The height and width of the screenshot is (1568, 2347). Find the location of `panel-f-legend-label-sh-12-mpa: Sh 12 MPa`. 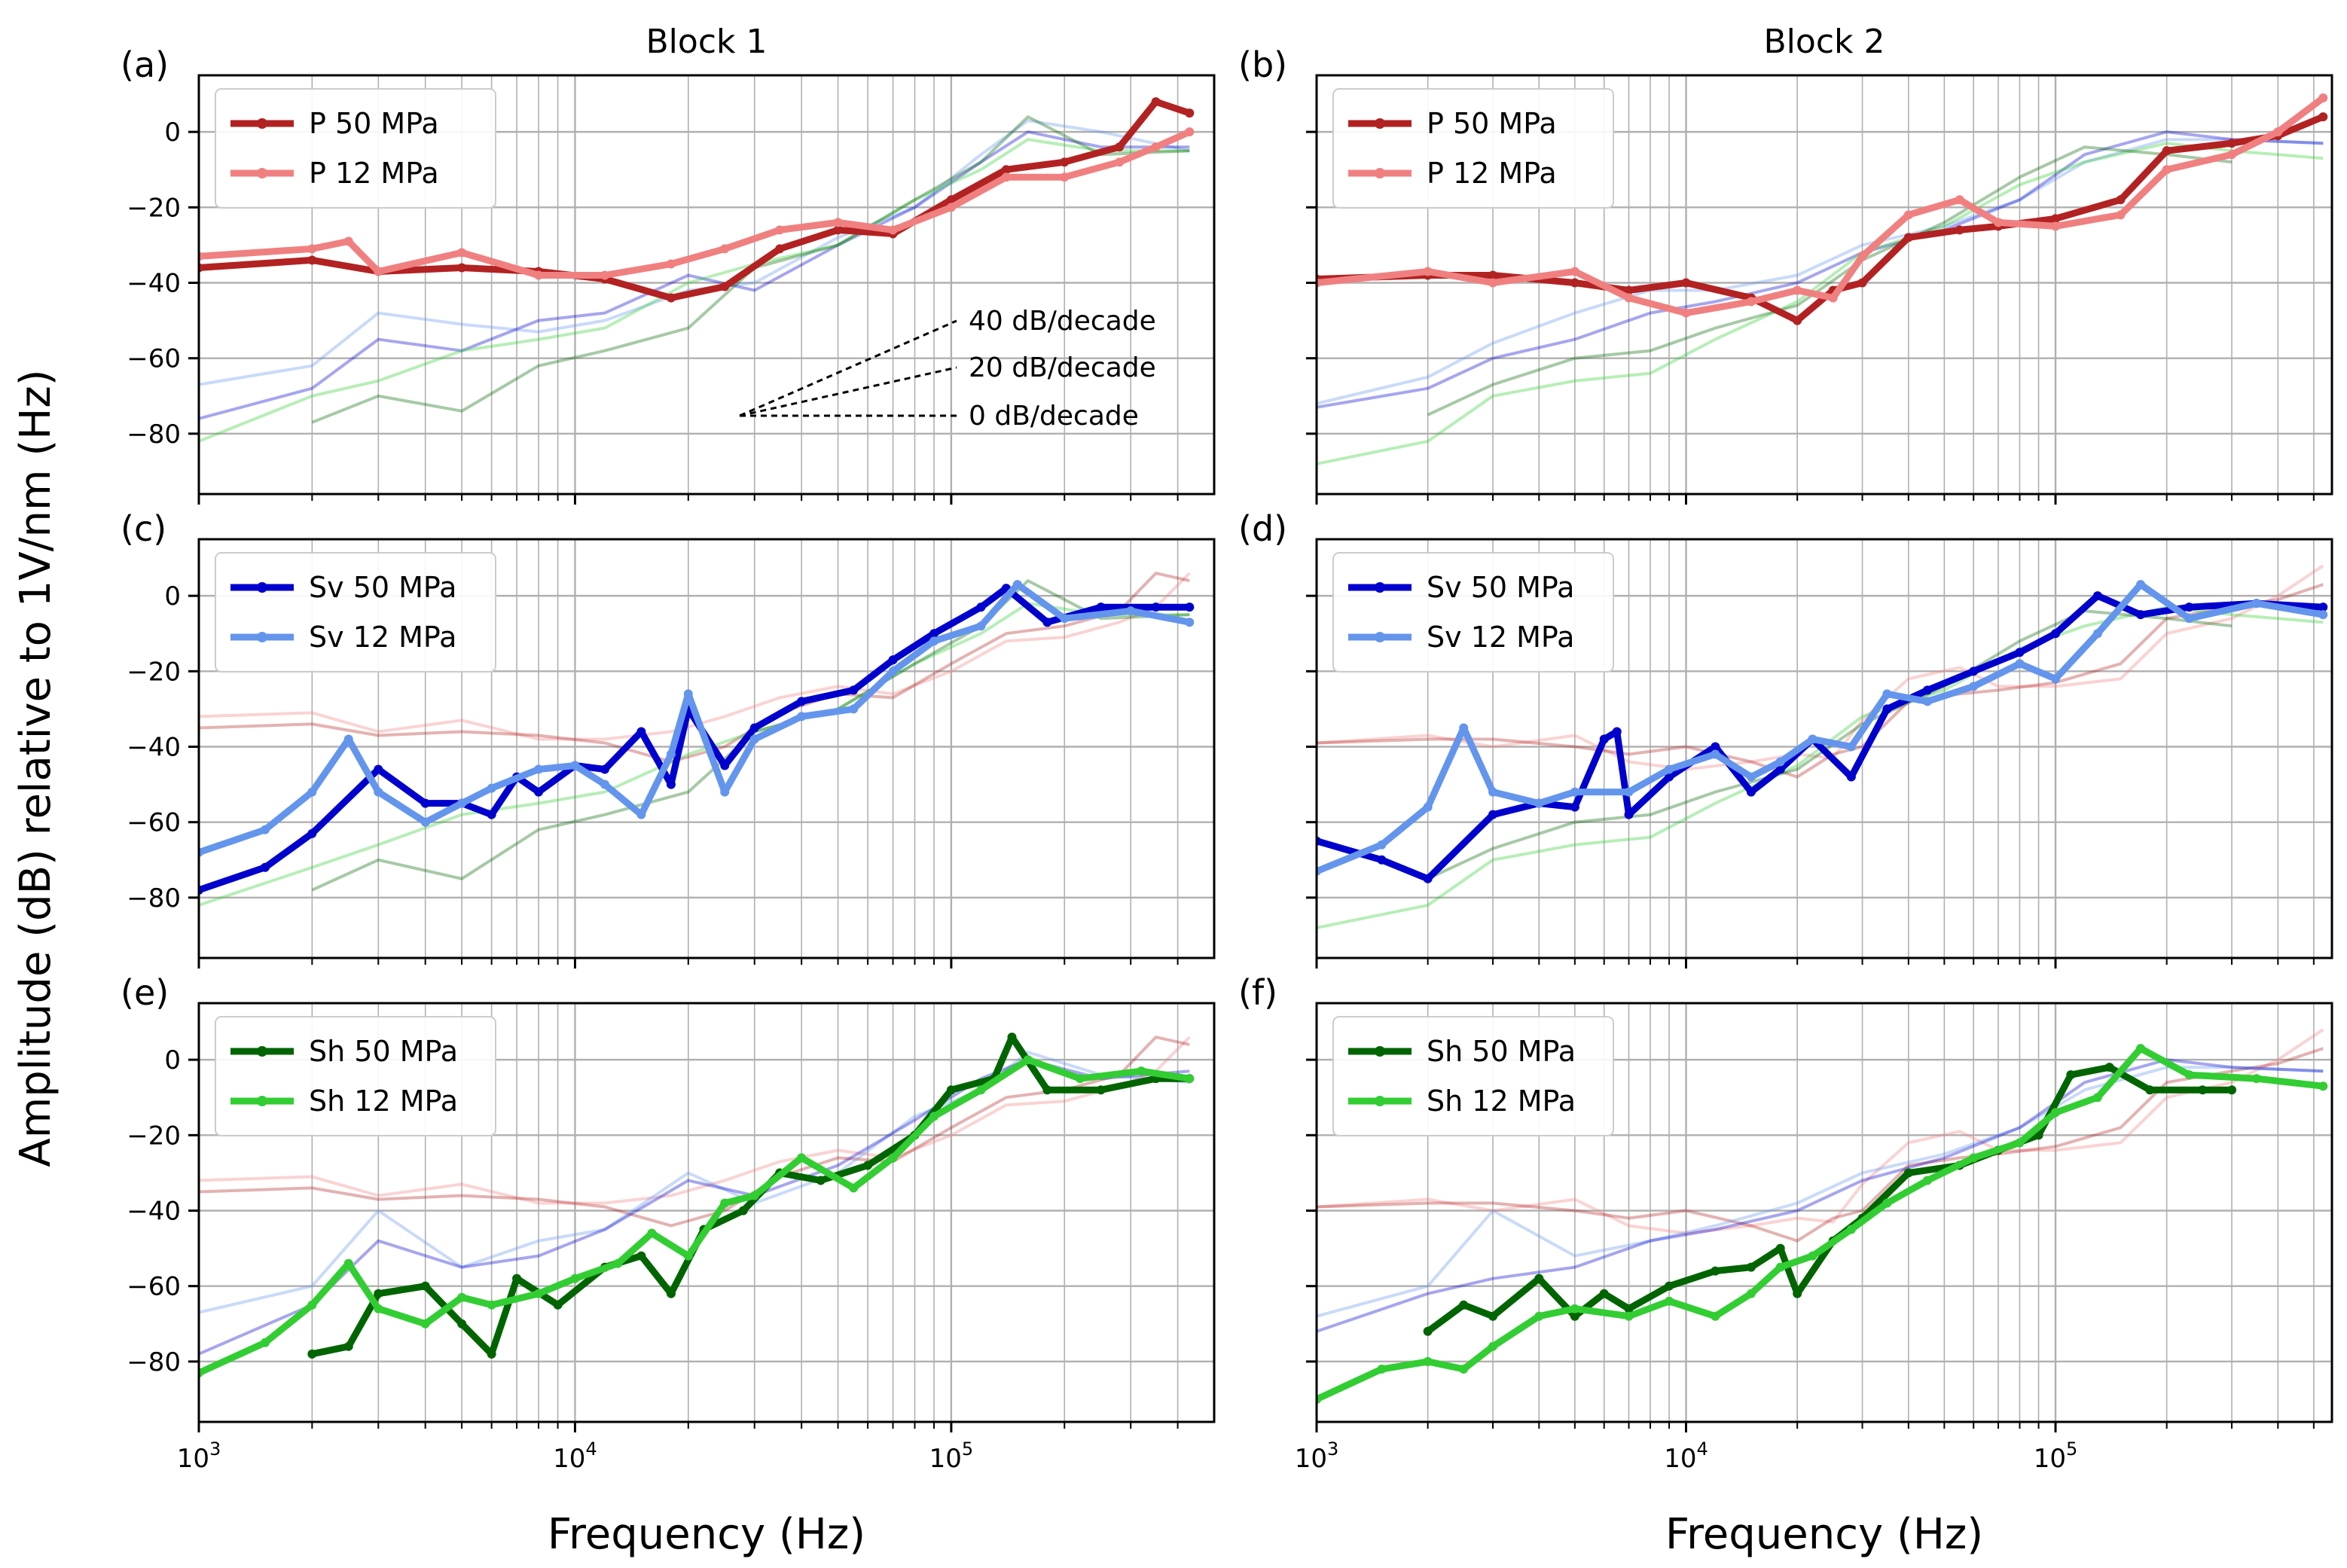

panel-f-legend-label-sh-12-mpa: Sh 12 MPa is located at coordinates (1501, 1101).